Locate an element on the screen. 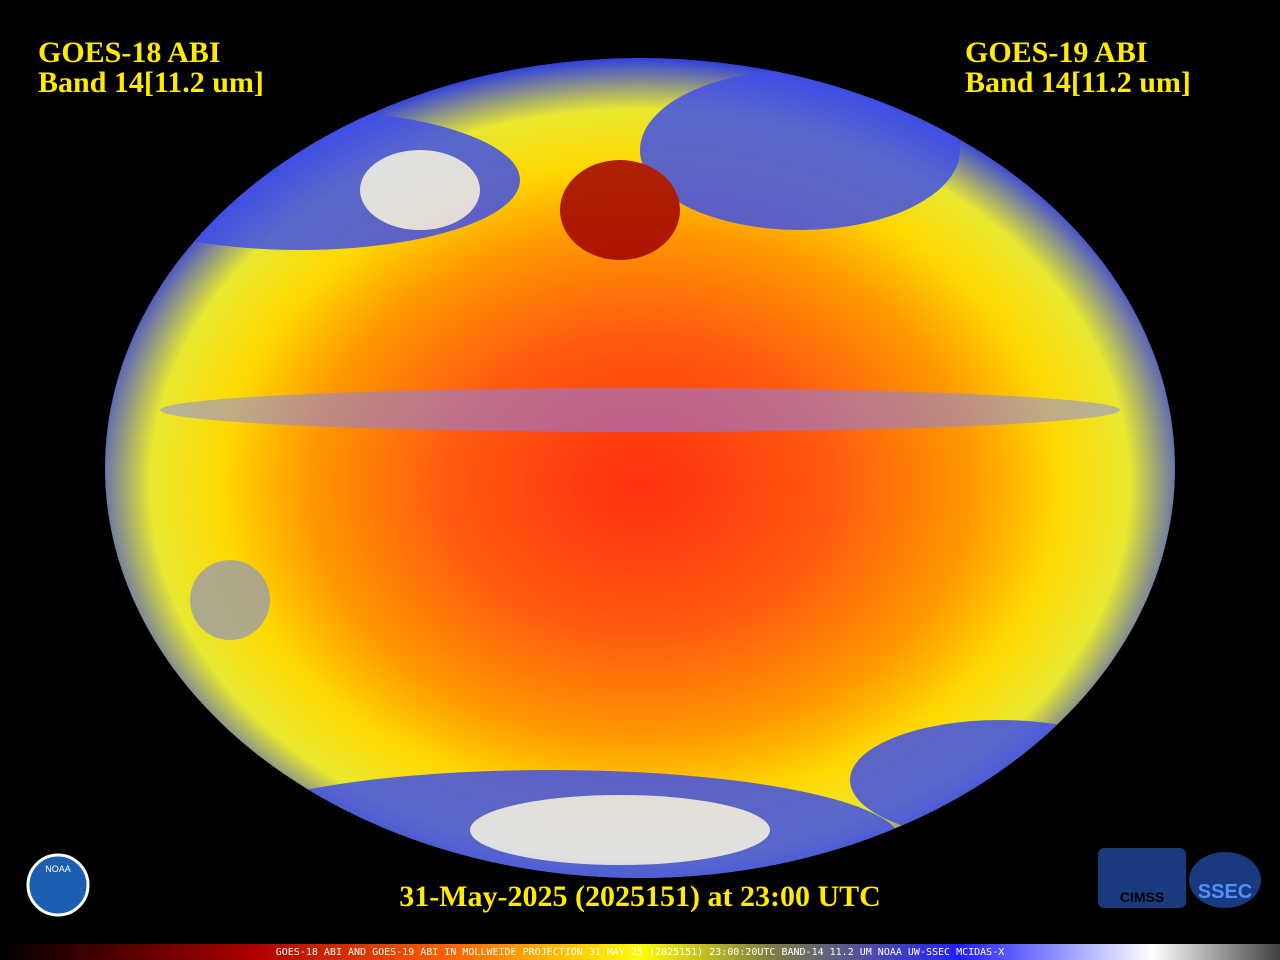 This screenshot has height=960, width=1280. timestamp: 31-May-2025 (2025151) at 23:00 UTC is located at coordinates (640, 896).